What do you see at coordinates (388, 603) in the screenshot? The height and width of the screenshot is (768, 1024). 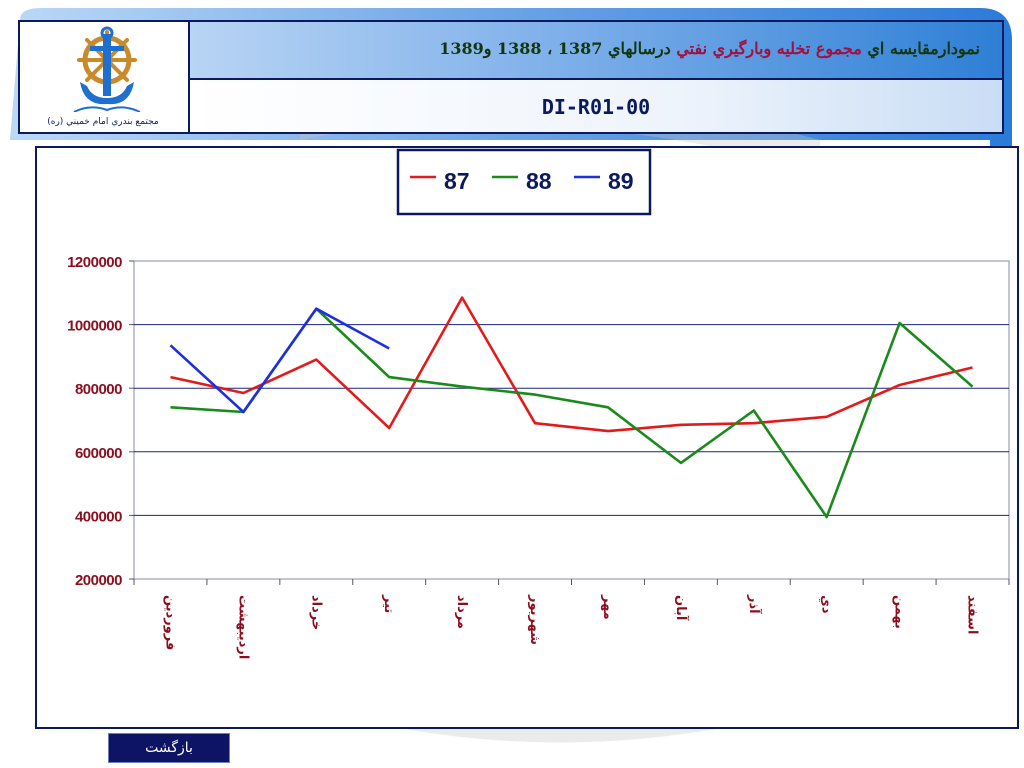 I see `x-tick-label: تير` at bounding box center [388, 603].